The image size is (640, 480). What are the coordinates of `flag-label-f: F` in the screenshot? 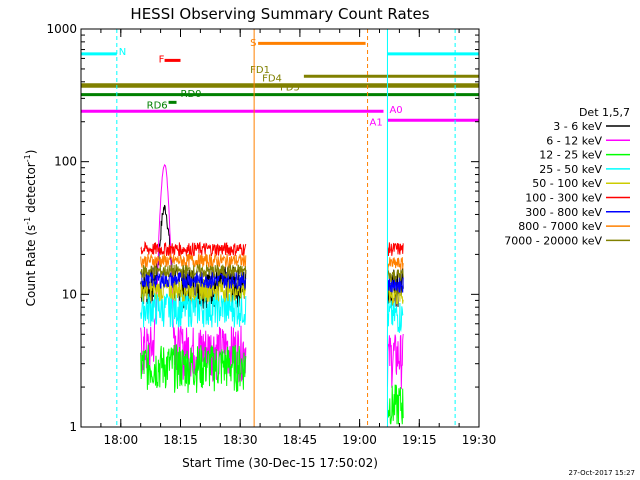 It's located at (162, 59).